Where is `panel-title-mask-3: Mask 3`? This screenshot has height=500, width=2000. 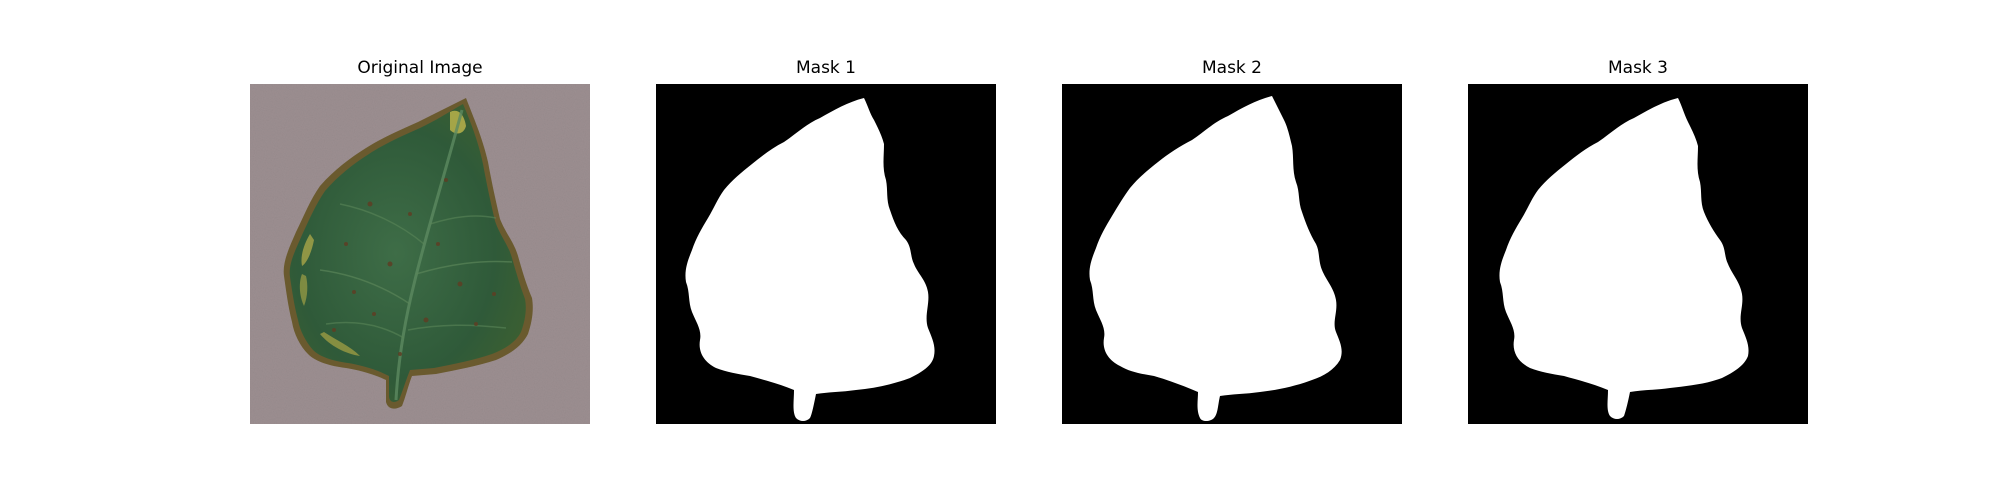 panel-title-mask-3: Mask 3 is located at coordinates (1637, 68).